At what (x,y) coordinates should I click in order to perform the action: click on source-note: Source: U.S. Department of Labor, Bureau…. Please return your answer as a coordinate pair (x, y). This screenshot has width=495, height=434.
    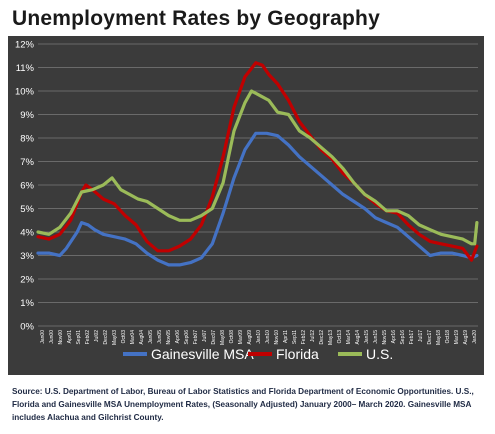
    Looking at the image, I should click on (243, 404).